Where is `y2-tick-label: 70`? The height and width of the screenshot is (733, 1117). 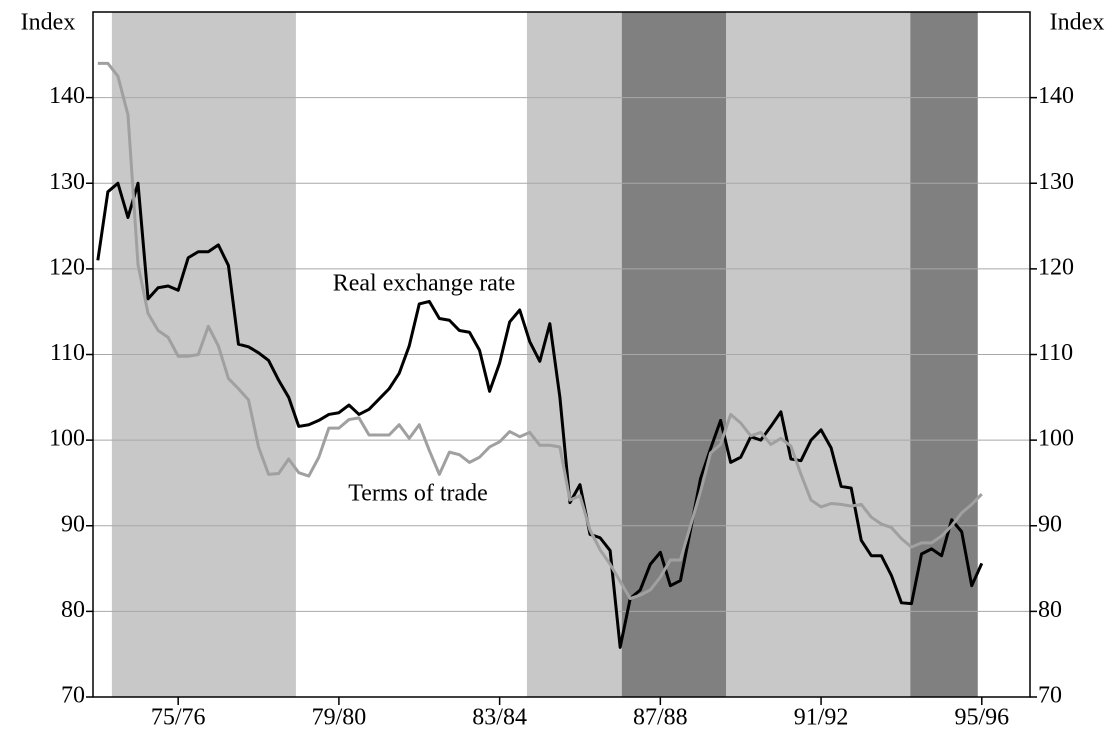 y2-tick-label: 70 is located at coordinates (1050, 696).